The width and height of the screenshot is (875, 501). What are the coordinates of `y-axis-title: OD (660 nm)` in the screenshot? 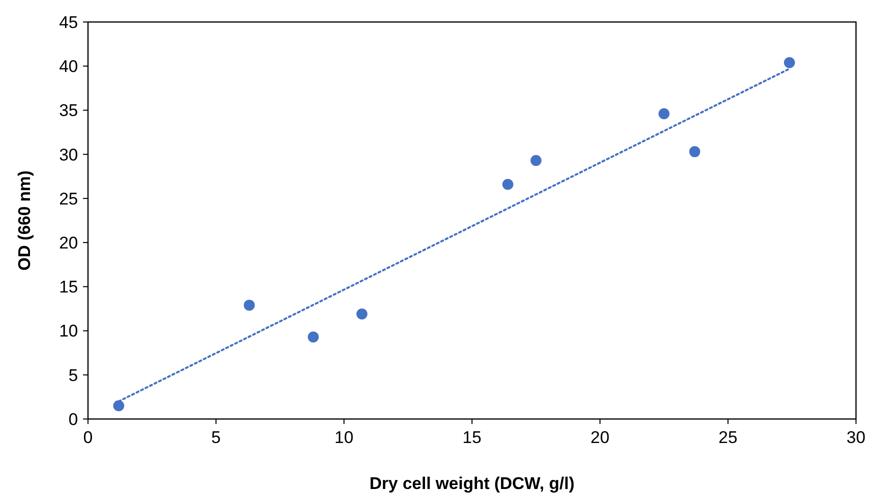 It's located at (24, 220).